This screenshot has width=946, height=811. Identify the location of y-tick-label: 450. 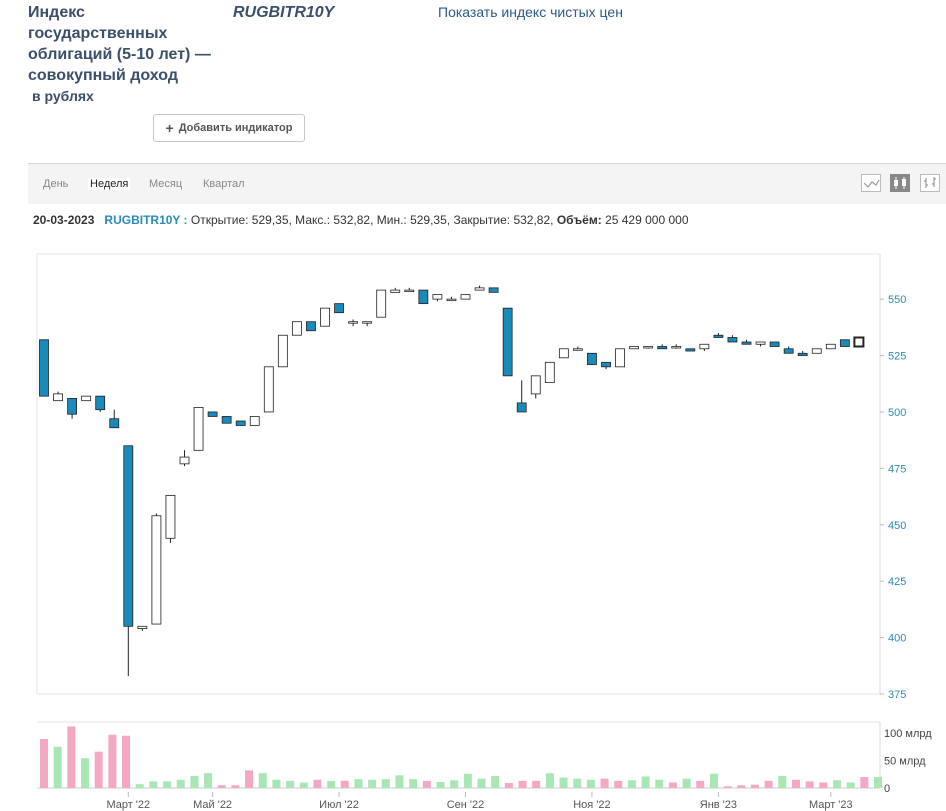
(897, 526).